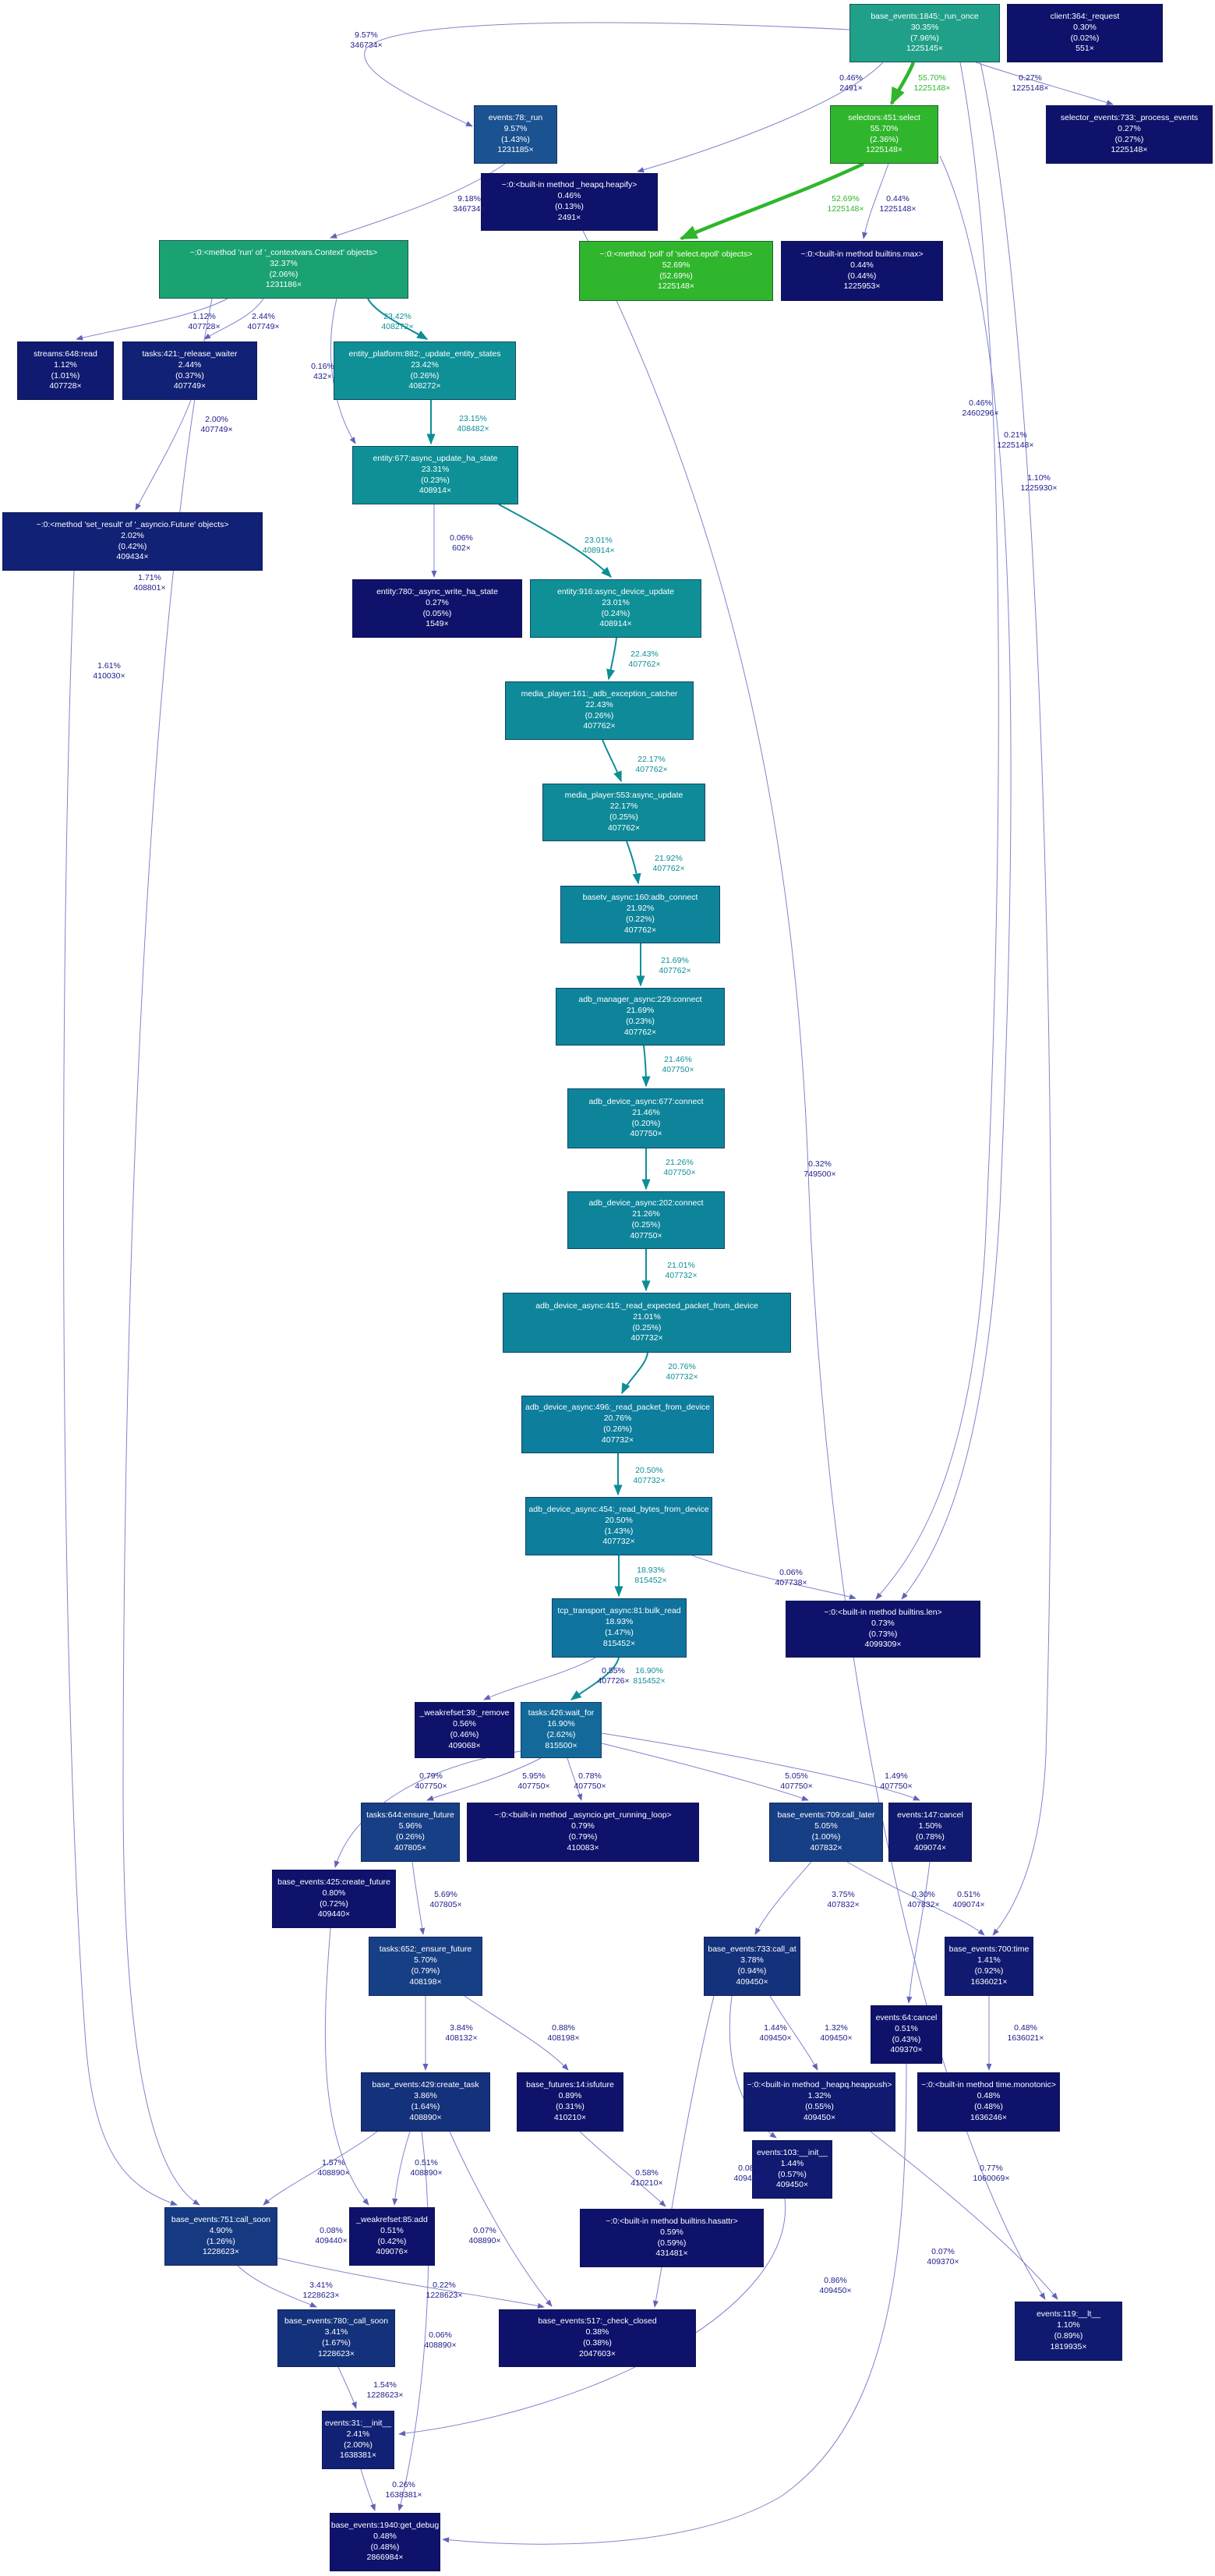  What do you see at coordinates (619, 1520) in the screenshot?
I see `node-total-pct: 20.50%` at bounding box center [619, 1520].